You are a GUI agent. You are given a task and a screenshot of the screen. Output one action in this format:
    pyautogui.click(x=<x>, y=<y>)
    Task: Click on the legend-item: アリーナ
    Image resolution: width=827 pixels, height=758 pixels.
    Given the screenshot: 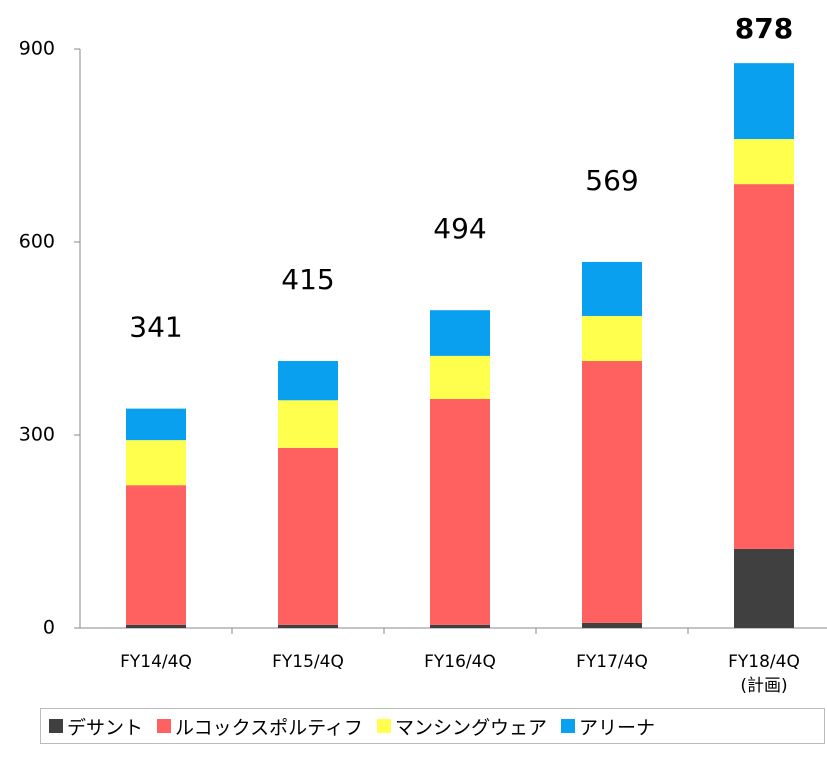 What is the action you would take?
    pyautogui.click(x=607, y=726)
    